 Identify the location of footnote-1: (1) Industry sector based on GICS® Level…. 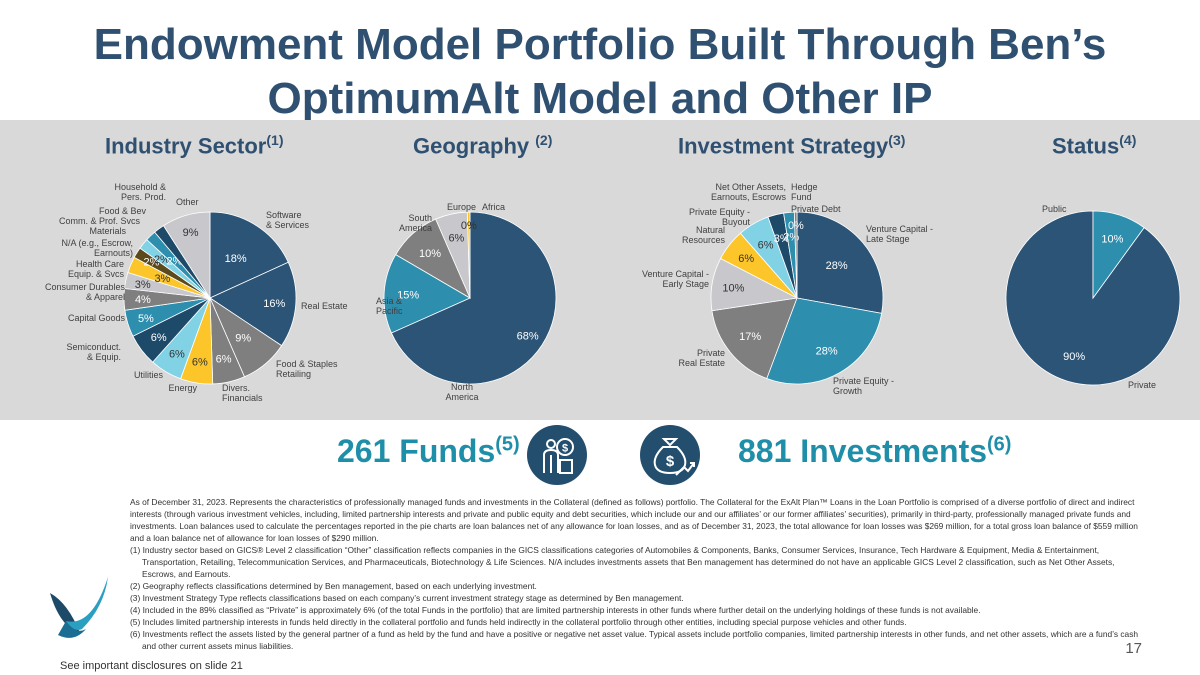
(622, 562).